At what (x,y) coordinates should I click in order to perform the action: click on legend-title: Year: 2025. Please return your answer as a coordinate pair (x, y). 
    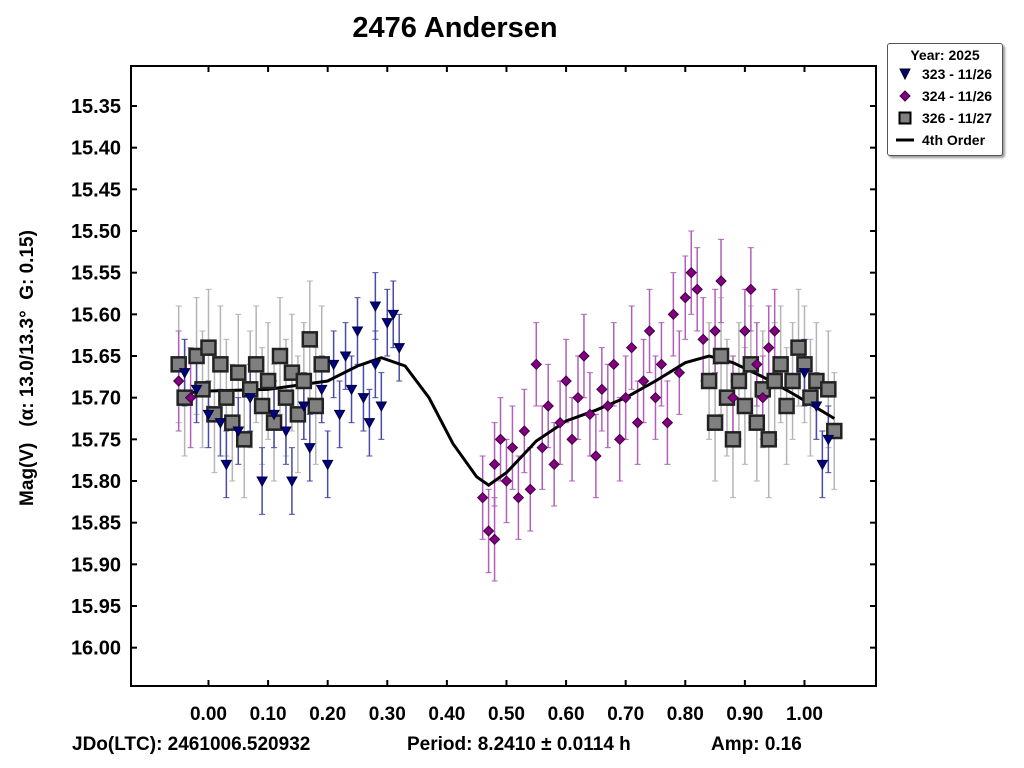
    Looking at the image, I should click on (945, 55).